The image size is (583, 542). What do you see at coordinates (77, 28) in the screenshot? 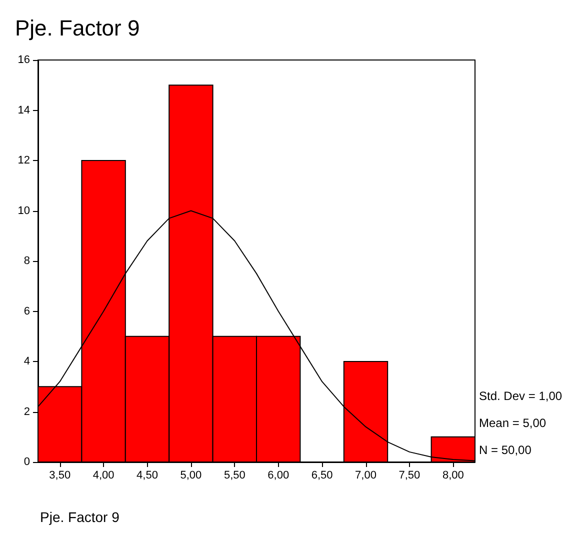
I see `chart-title: Pje. Factor 9` at bounding box center [77, 28].